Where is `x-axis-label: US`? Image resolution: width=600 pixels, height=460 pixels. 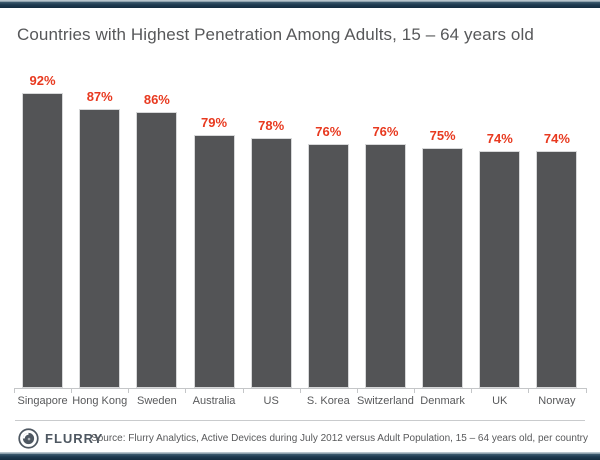 x-axis-label: US is located at coordinates (271, 401).